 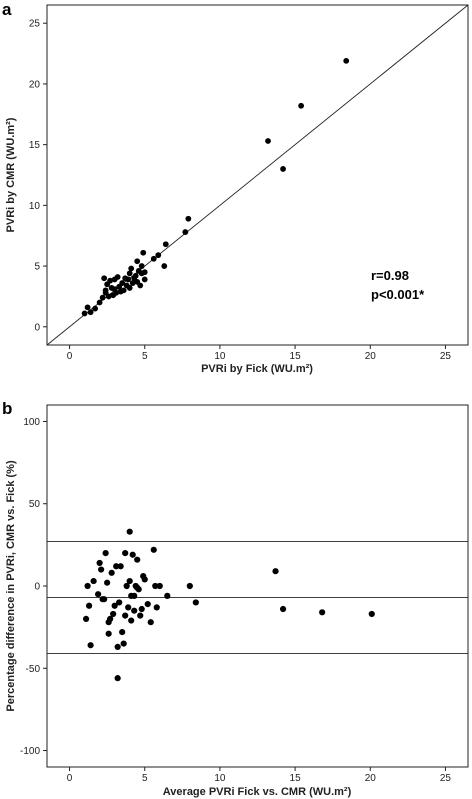 What do you see at coordinates (30, 751) in the screenshot?
I see `y-tick-label: -100` at bounding box center [30, 751].